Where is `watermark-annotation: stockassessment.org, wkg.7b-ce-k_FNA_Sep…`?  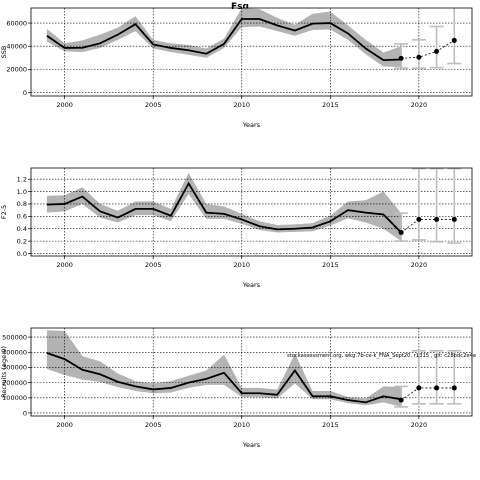 watermark-annotation: stockassessment.org, wkg.7b-ce-k_FNA_Sep… is located at coordinates (381, 356).